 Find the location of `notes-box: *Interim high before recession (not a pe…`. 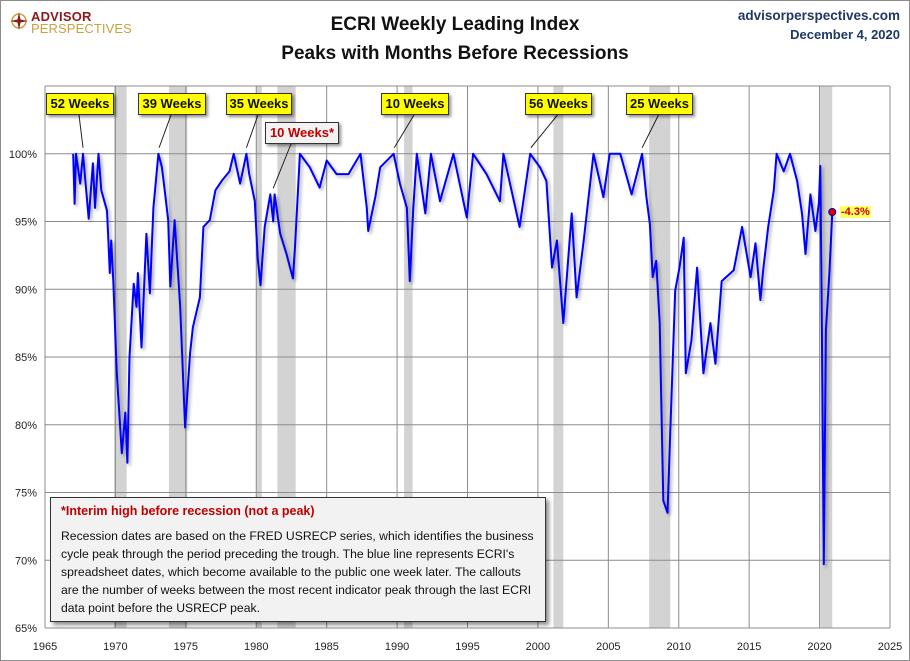

notes-box: *Interim high before recession (not a pe… is located at coordinates (298, 559).